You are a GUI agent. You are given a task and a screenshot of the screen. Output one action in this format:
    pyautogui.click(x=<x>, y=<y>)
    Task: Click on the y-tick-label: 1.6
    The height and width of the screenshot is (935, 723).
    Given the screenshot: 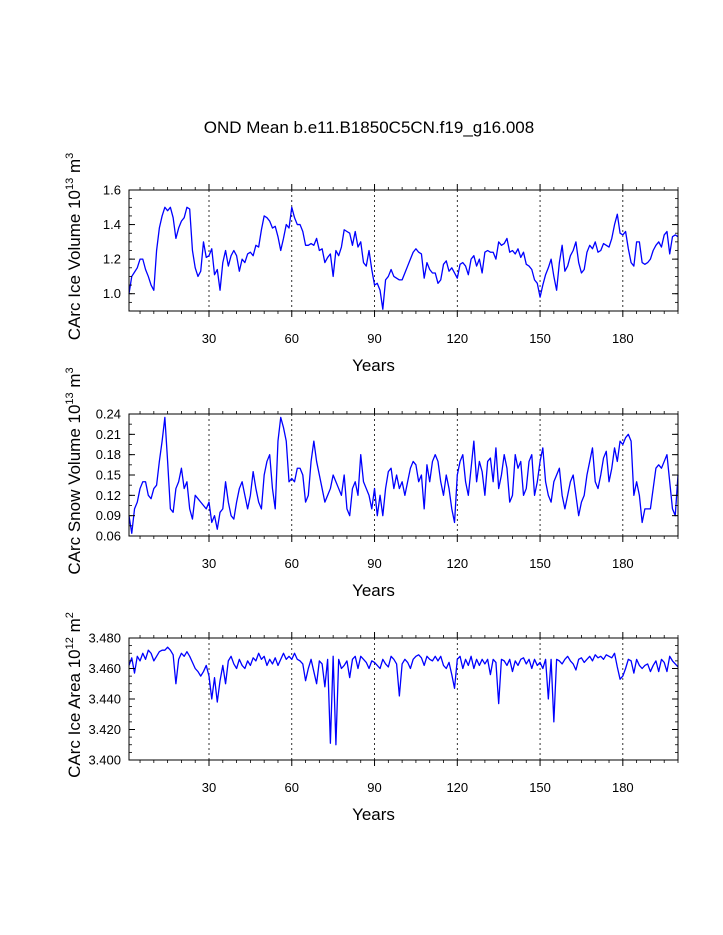 What is the action you would take?
    pyautogui.click(x=112, y=190)
    